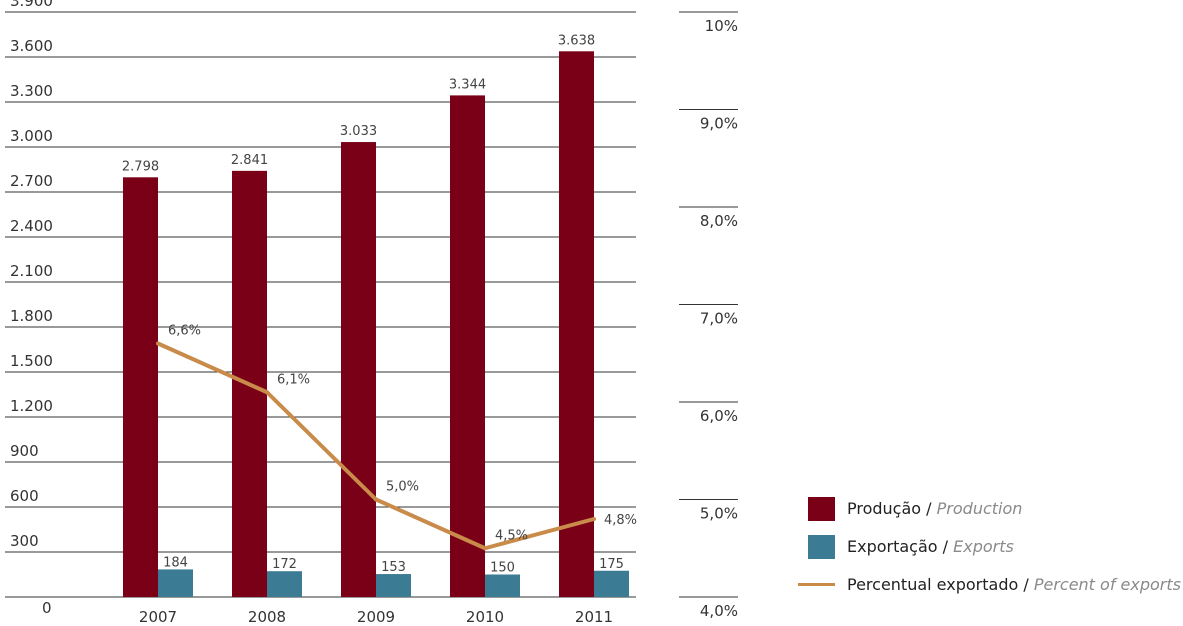 The width and height of the screenshot is (1183, 626). Describe the element at coordinates (1107, 584) in the screenshot. I see `legend-label-en: Percent of exports` at that location.